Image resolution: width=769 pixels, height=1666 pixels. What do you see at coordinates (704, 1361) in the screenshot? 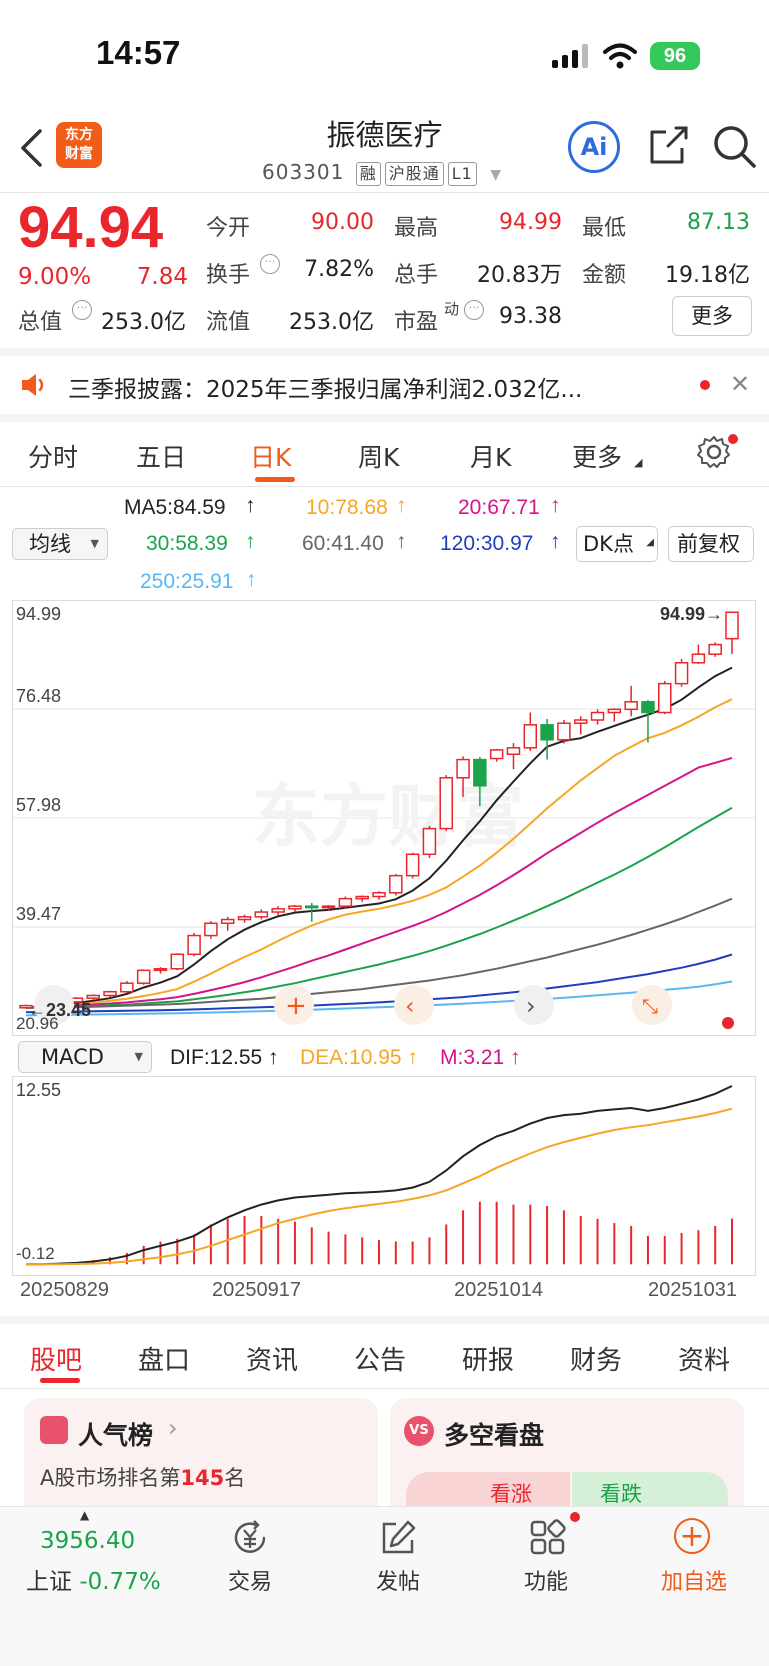
I see `tab-profile: 资料` at bounding box center [704, 1361].